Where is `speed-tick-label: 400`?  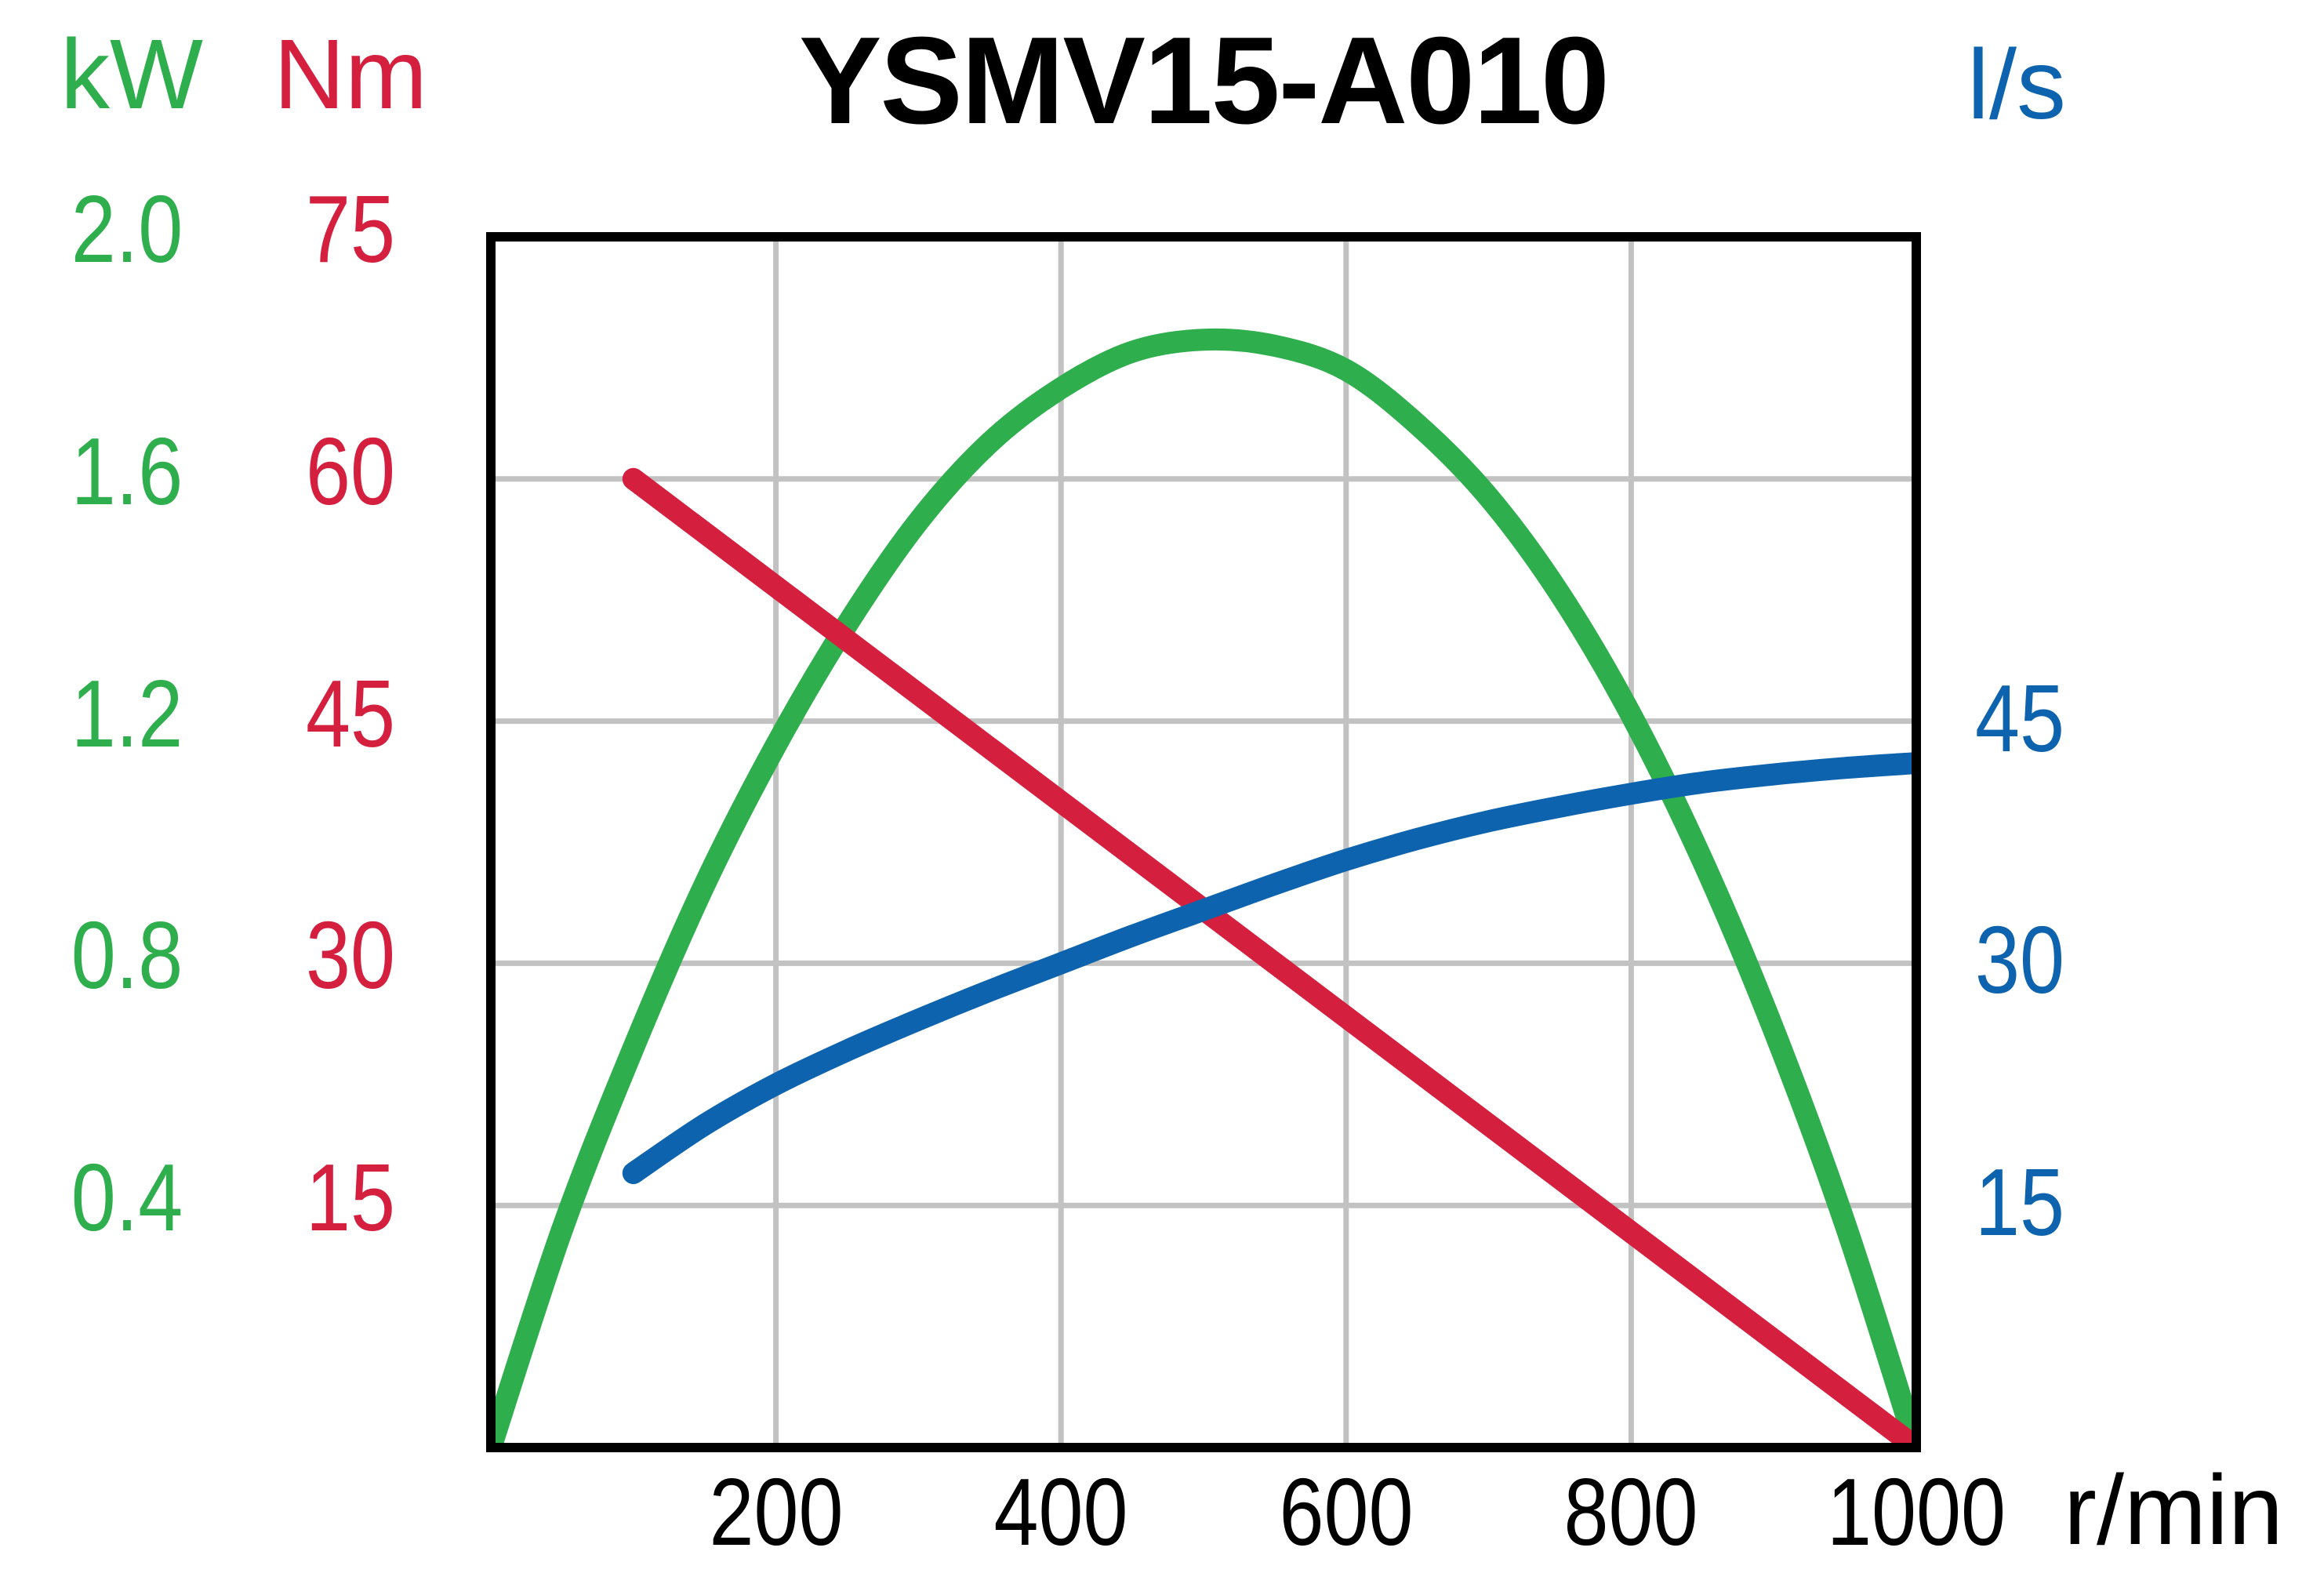 speed-tick-label: 400 is located at coordinates (1060, 1512).